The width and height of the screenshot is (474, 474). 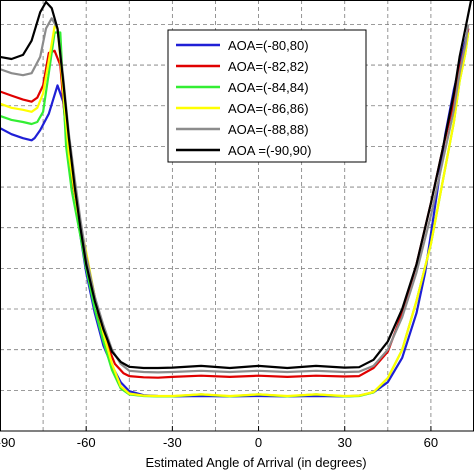 What do you see at coordinates (344, 442) in the screenshot?
I see `x-tick-label: 30` at bounding box center [344, 442].